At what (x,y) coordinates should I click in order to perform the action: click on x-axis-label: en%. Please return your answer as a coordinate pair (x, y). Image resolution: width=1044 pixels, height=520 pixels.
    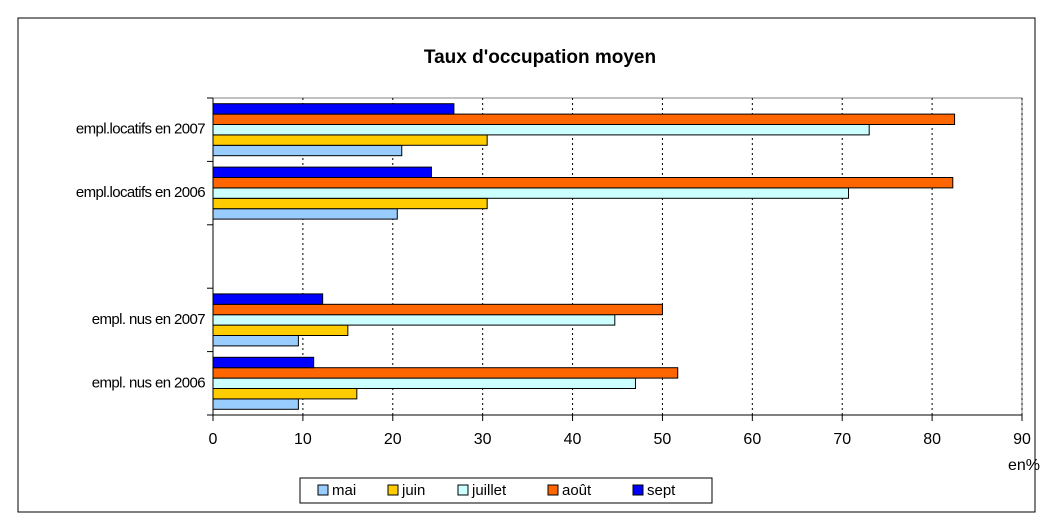
    Looking at the image, I should click on (1024, 465).